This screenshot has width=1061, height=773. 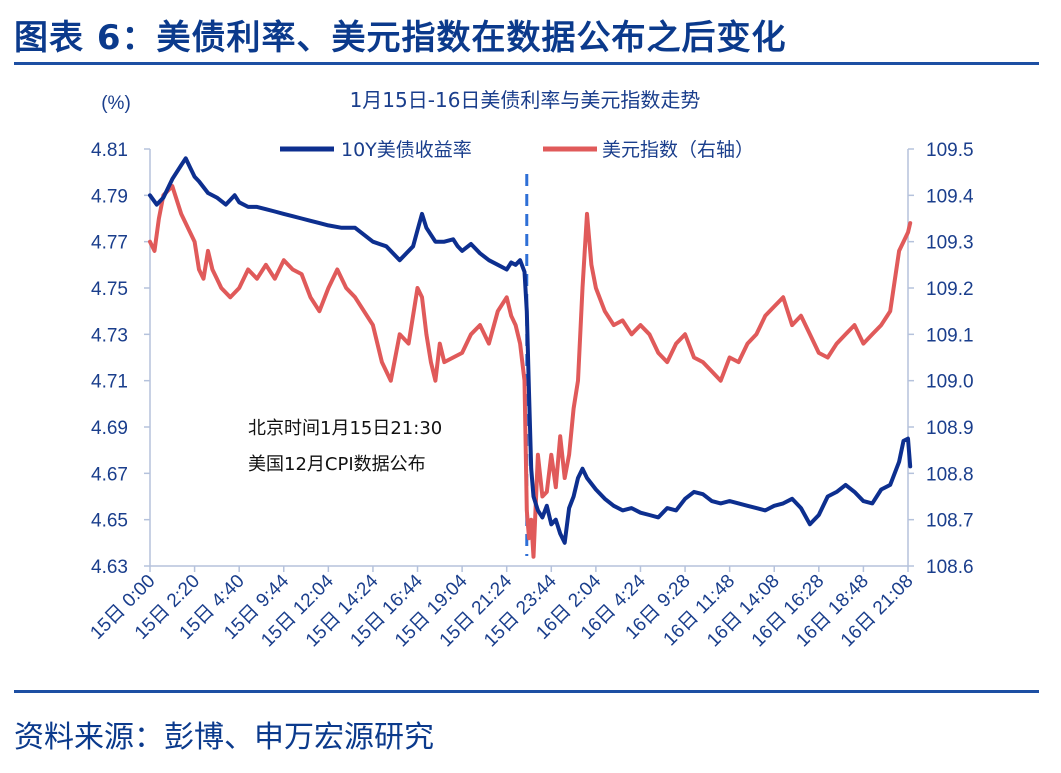 I want to click on left-axis-unit: (%), so click(x=116, y=103).